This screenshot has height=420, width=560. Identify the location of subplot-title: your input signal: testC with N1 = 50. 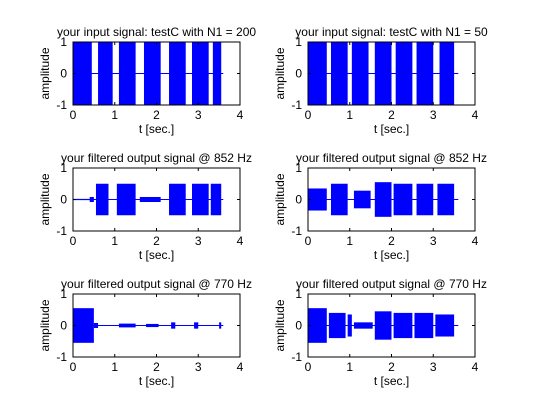
(391, 32).